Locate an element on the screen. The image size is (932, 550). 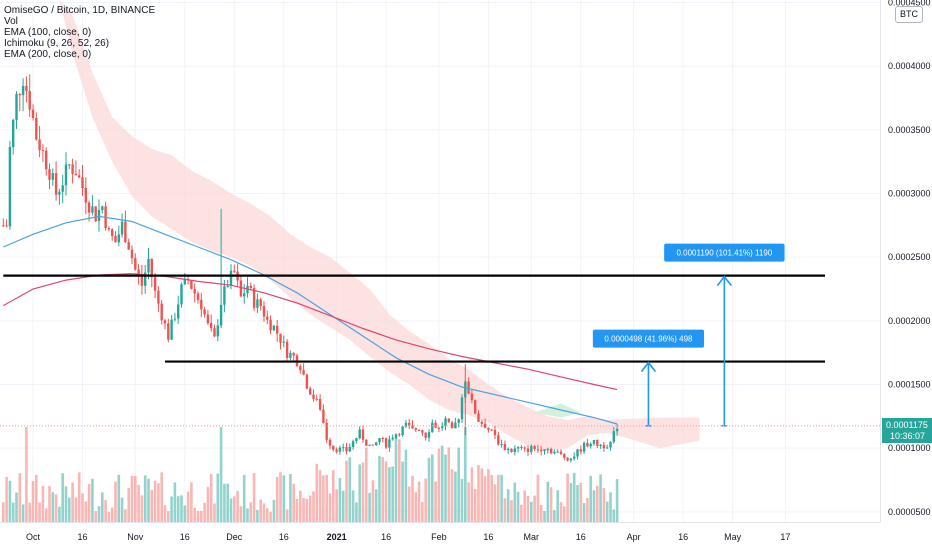
countdown-text: 10:36:07 is located at coordinates (907, 436).